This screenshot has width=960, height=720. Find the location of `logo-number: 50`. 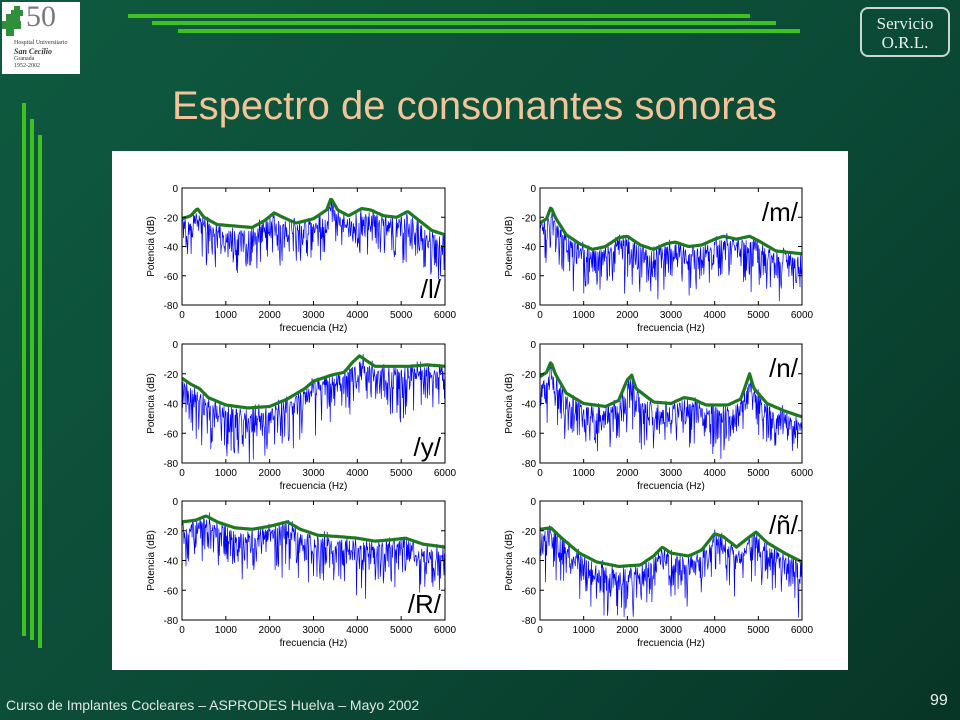

logo-number: 50 is located at coordinates (41, 16).